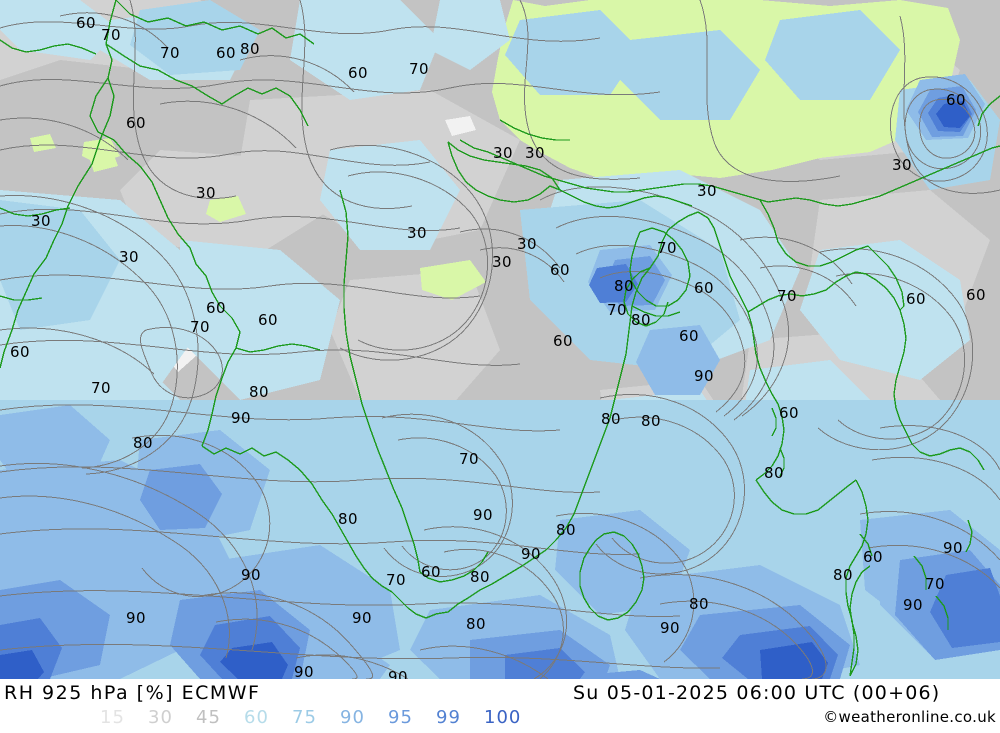  Describe the element at coordinates (160, 717) in the screenshot. I see `legend-value: 30` at that location.